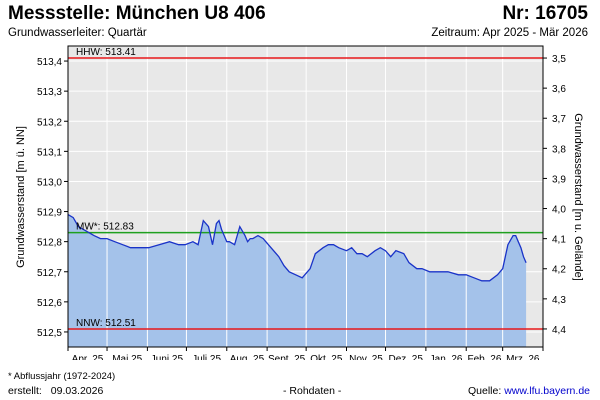 Image resolution: width=600 pixels, height=400 pixels. Describe the element at coordinates (485, 391) in the screenshot. I see `source-label: Quelle:` at that location.